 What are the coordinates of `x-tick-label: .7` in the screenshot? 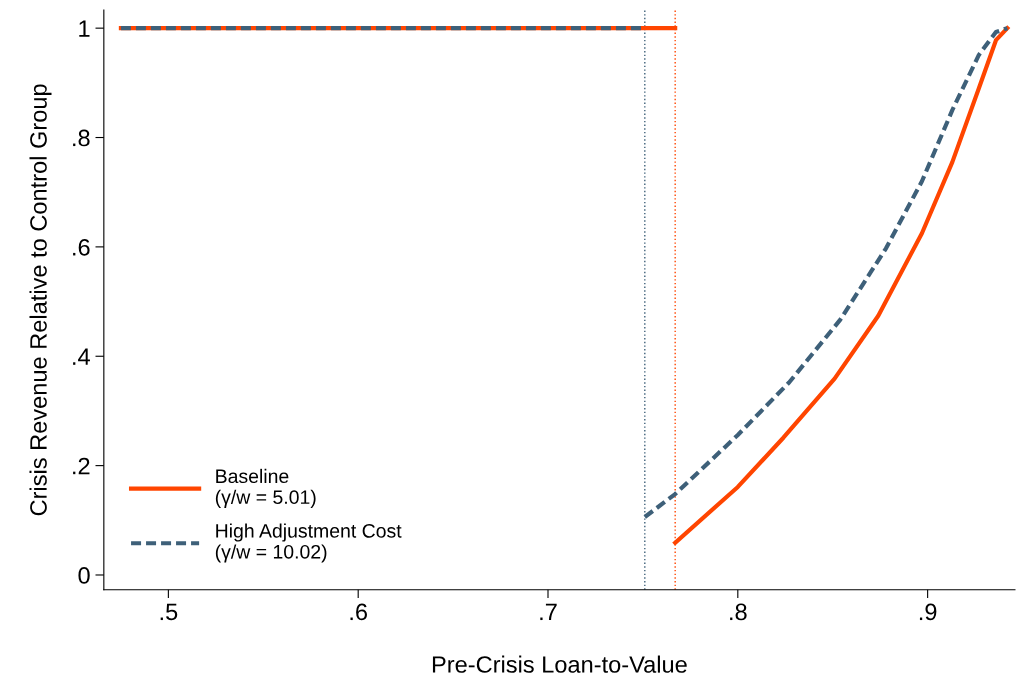 It's located at (548, 612).